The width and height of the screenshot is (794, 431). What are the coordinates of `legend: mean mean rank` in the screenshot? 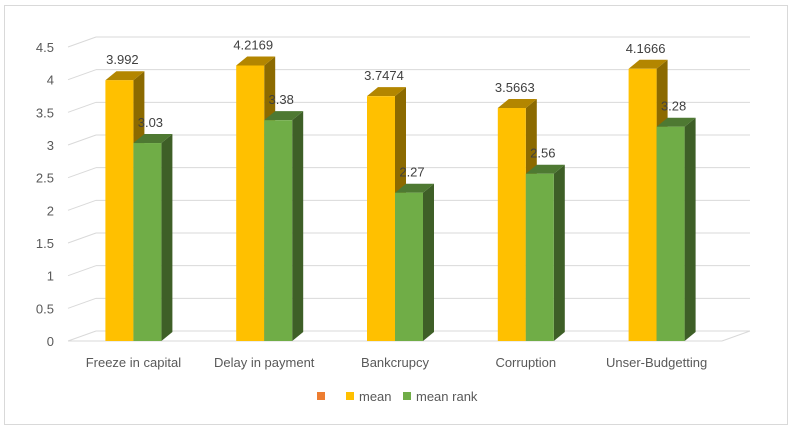 It's located at (397, 396).